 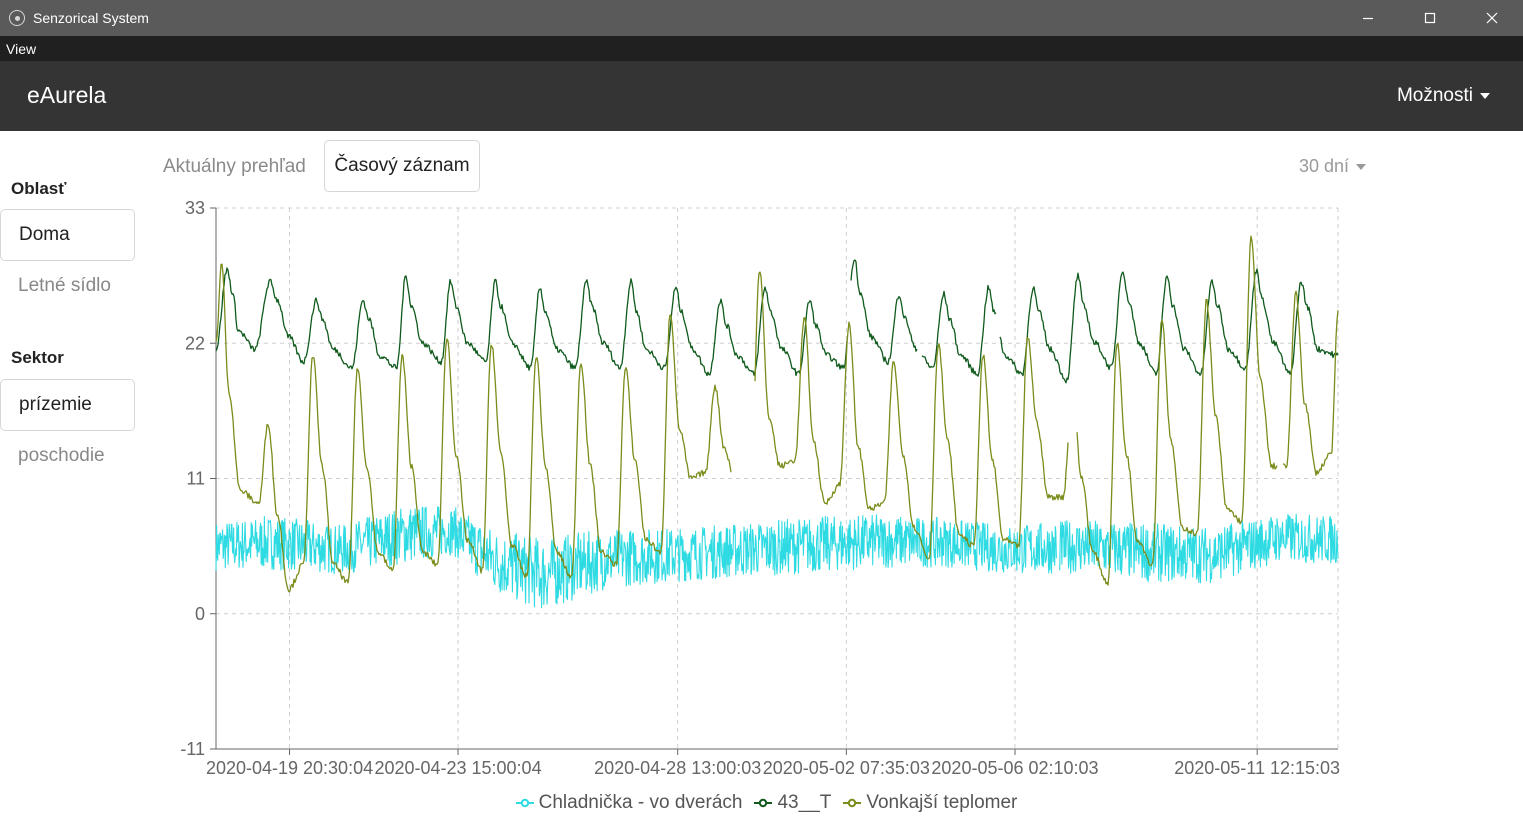 I want to click on y-tick-label: 33, so click(x=195, y=208).